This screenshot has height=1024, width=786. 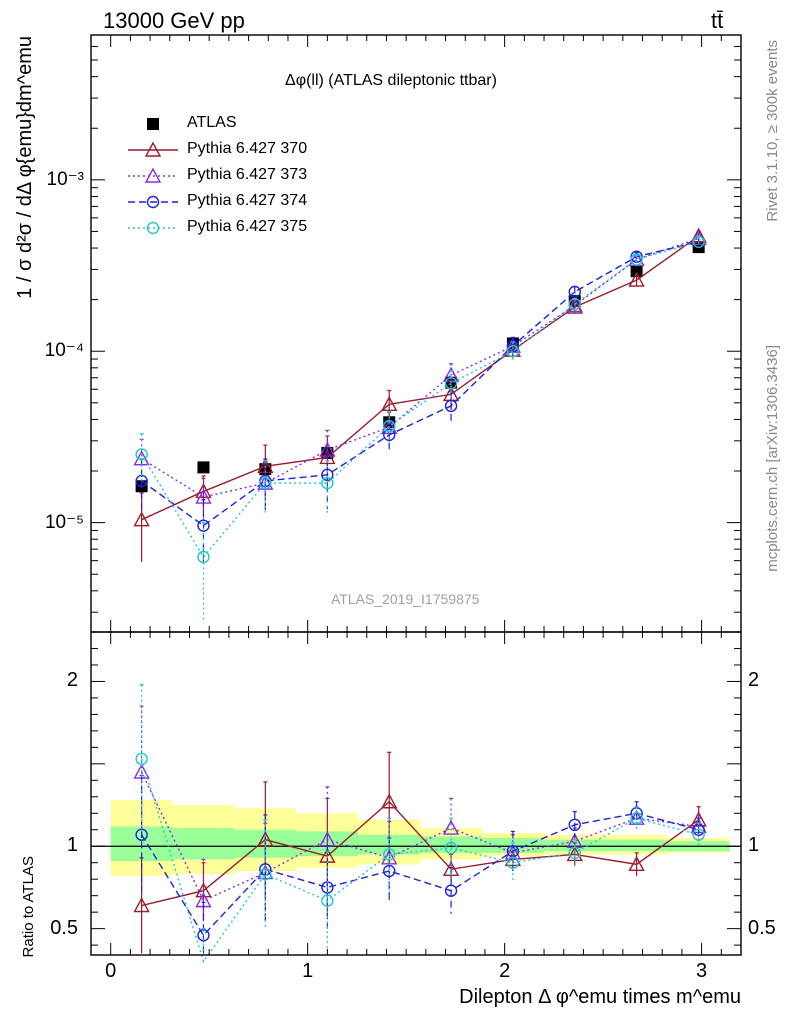 What do you see at coordinates (772, 131) in the screenshot?
I see `rivet-label: Rivet 3.1.10, ≥ 300k events` at bounding box center [772, 131].